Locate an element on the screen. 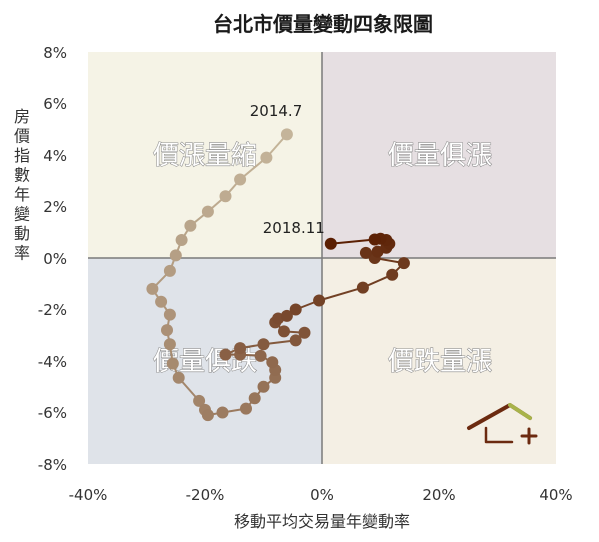  x-tick-label: 0% is located at coordinates (322, 495).